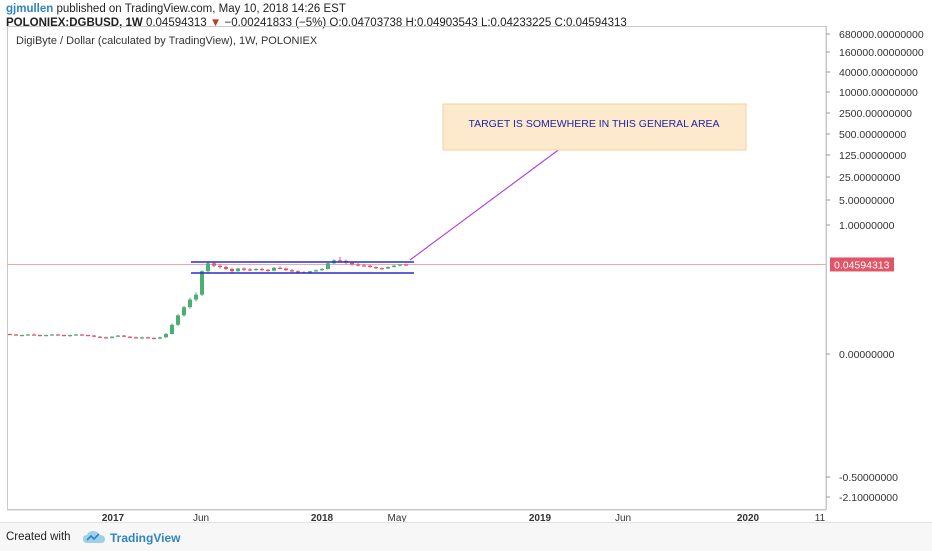 Image resolution: width=932 pixels, height=551 pixels. I want to click on annotation-box, so click(594, 127).